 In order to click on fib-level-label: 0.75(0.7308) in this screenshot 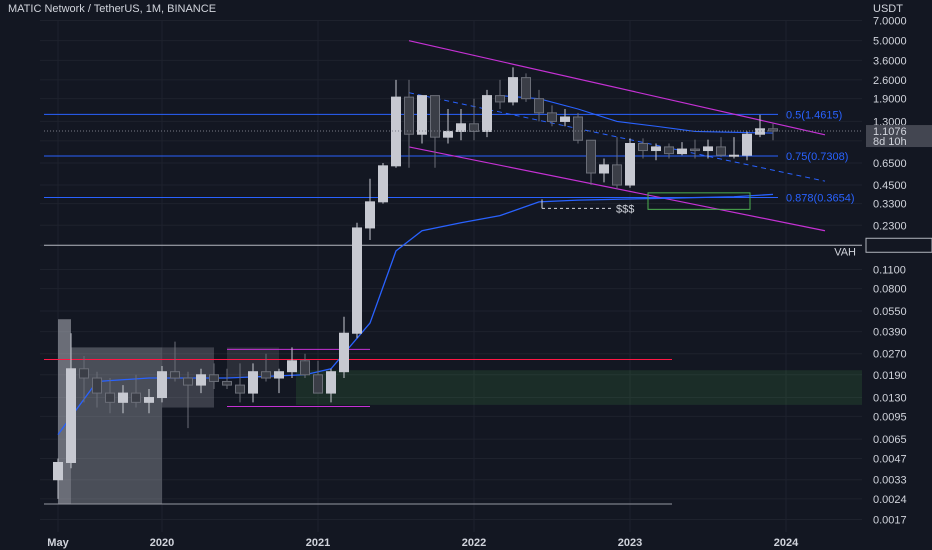, I will do `click(817, 157)`.